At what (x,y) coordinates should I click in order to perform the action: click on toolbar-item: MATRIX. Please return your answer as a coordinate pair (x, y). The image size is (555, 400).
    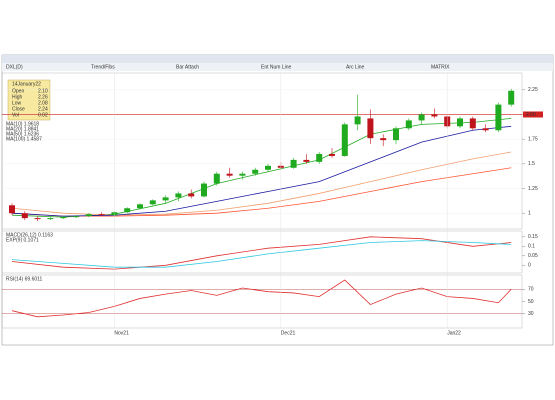
    Looking at the image, I should click on (440, 67).